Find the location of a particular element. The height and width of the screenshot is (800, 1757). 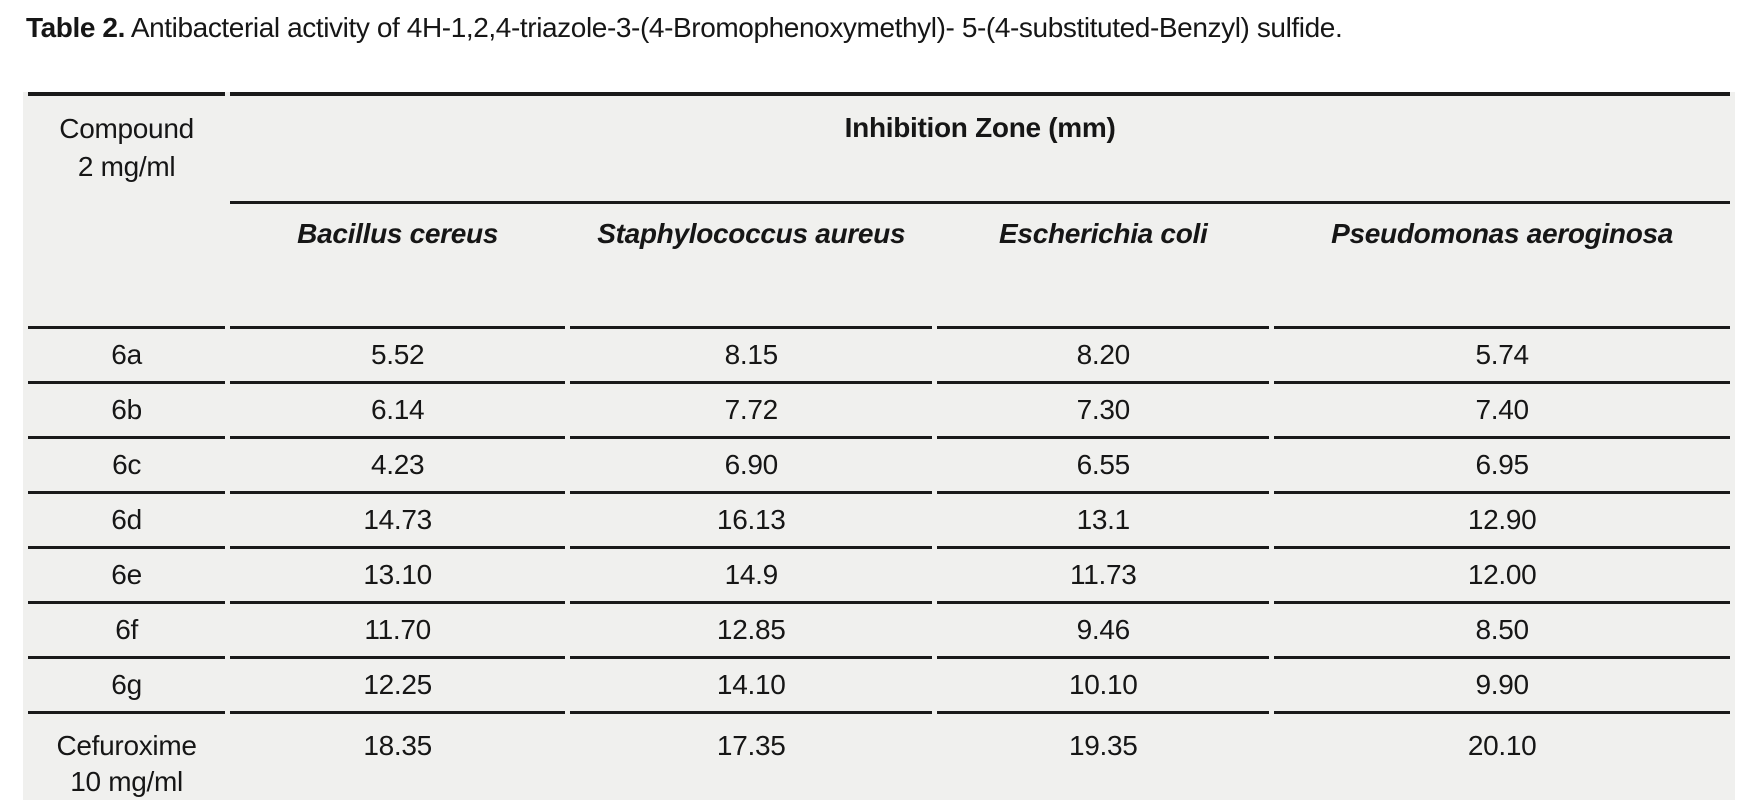

value-cell: 5.52 is located at coordinates (398, 356).